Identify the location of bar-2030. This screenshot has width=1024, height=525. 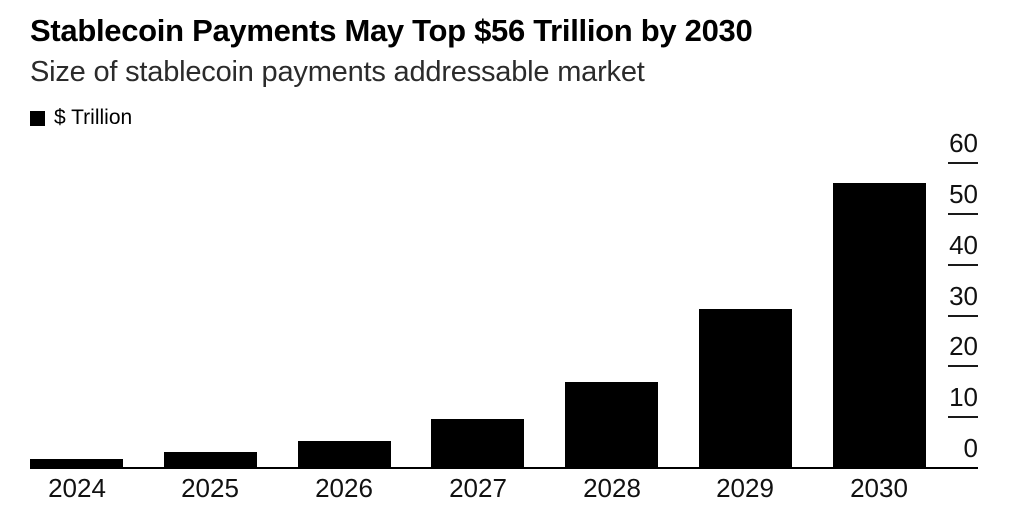
(879, 325).